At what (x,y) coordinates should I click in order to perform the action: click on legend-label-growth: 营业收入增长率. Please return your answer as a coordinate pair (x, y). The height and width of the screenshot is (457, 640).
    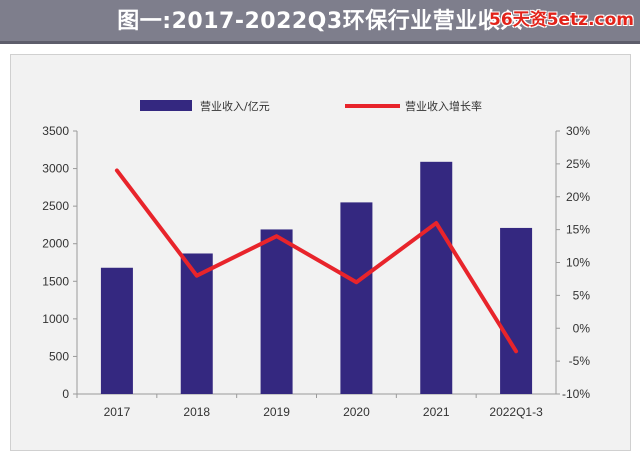
    Looking at the image, I should click on (443, 106).